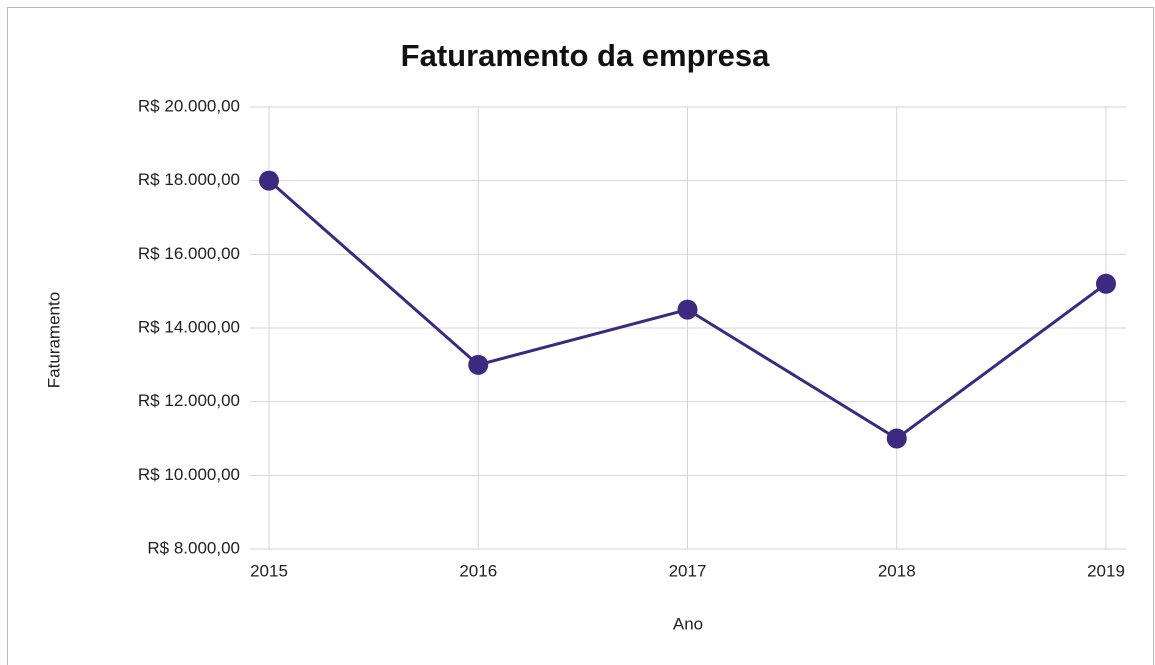  I want to click on x-tick-label: 2017, so click(688, 570).